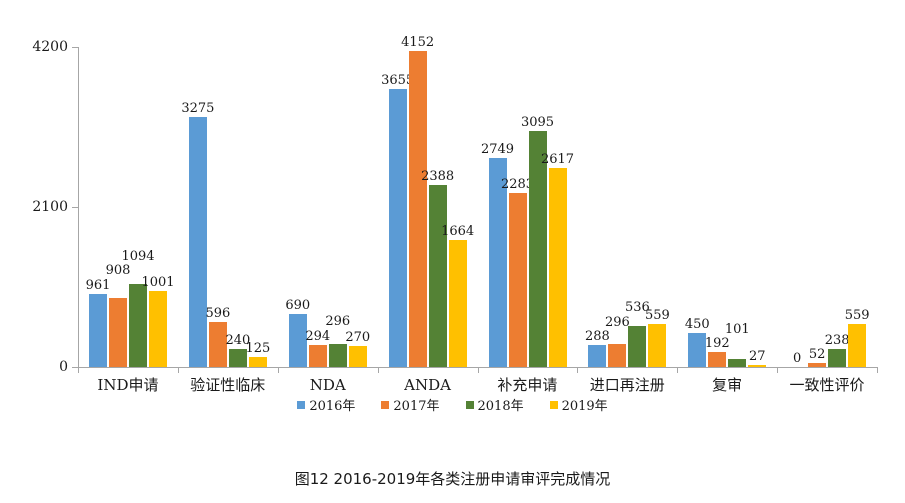 Image resolution: width=905 pixels, height=503 pixels. I want to click on bar-2018年-补充申请, so click(537, 249).